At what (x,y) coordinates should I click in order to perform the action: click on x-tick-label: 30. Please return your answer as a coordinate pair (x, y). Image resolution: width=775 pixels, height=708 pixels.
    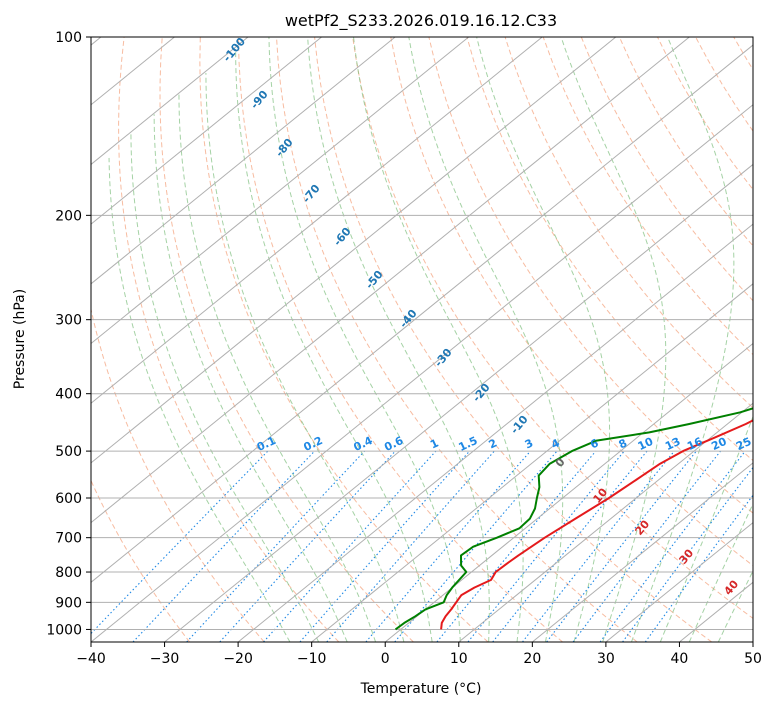
    Looking at the image, I should click on (606, 659).